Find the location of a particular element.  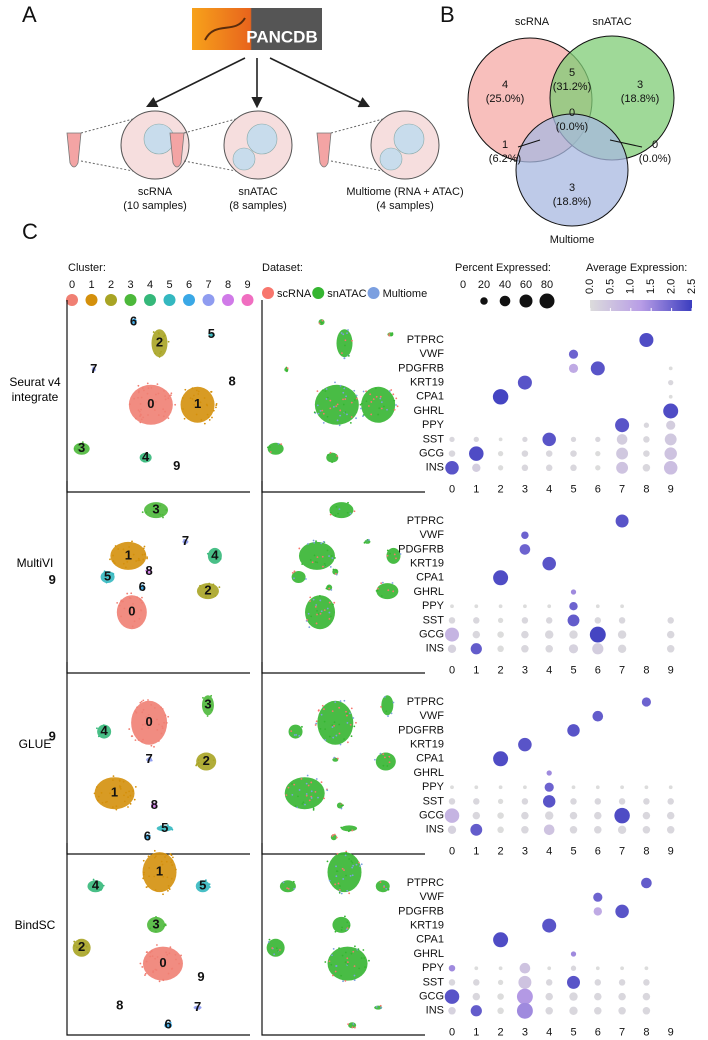

method-label: BindSC is located at coordinates (35, 925).